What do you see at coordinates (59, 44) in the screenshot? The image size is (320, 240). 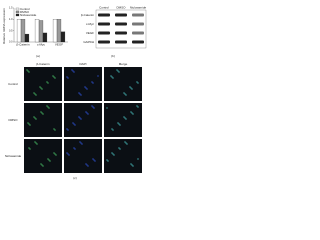 I see `x-tick-label: VEGF` at bounding box center [59, 44].